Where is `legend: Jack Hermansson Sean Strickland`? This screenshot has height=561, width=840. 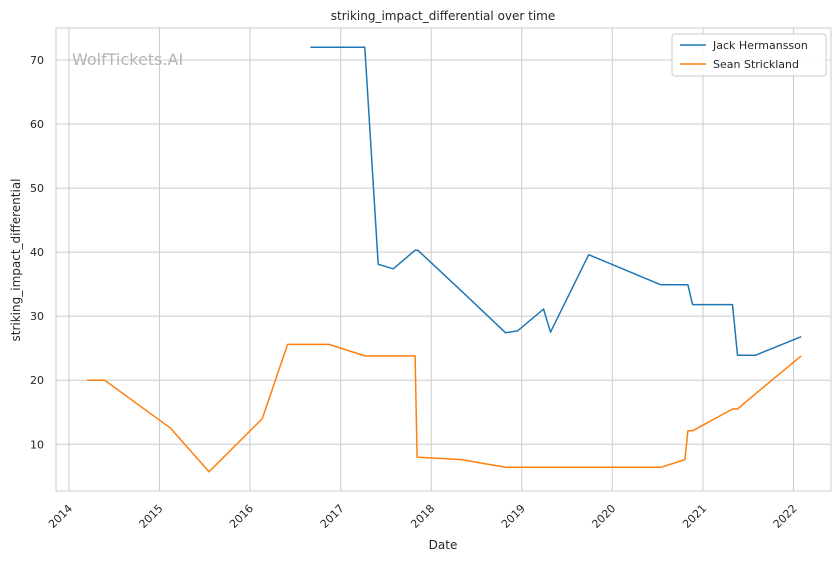
legend: Jack Hermansson Sean Strickland is located at coordinates (749, 55).